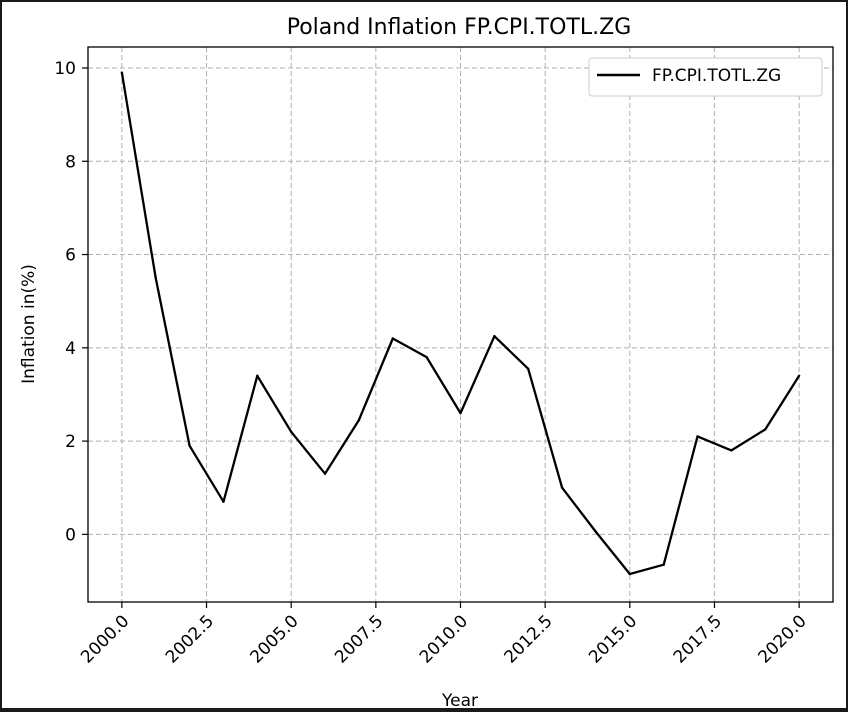  I want to click on legend-label: FP.CPI.TOTL.ZG, so click(716, 76).